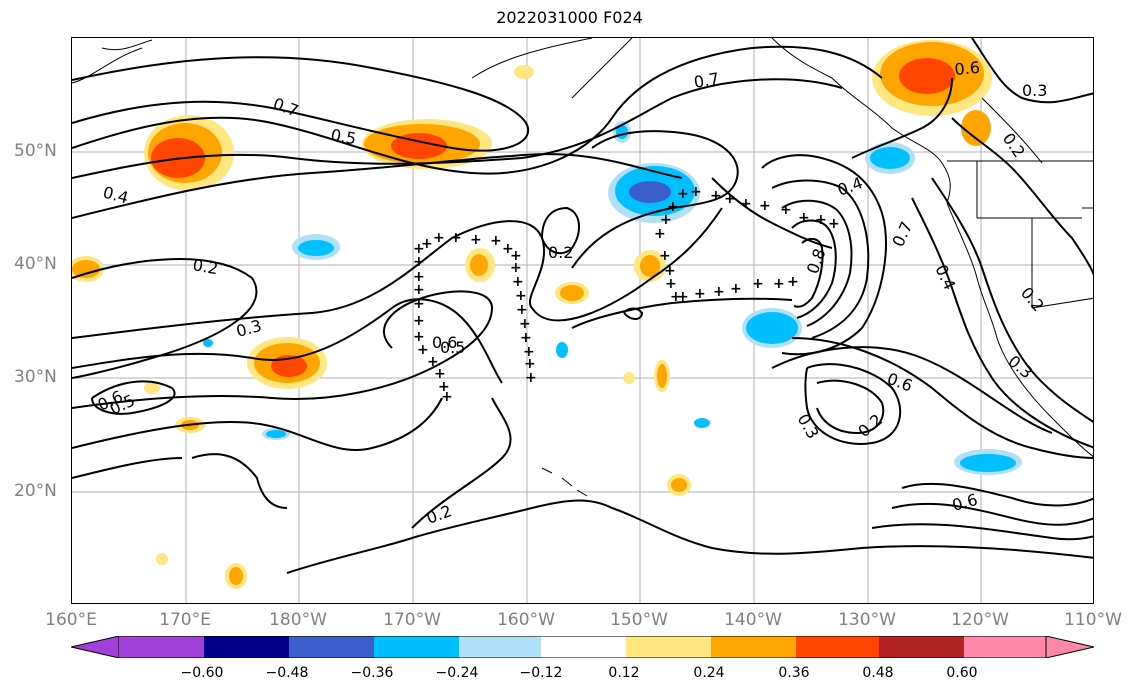  I want to click on x-tick-label: 160°W, so click(526, 620).